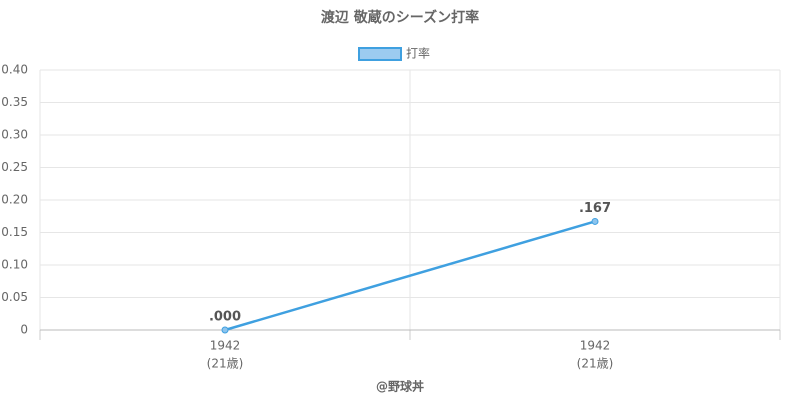 This screenshot has height=400, width=800. Describe the element at coordinates (14, 135) in the screenshot. I see `y-tick-label: 0.30` at that location.